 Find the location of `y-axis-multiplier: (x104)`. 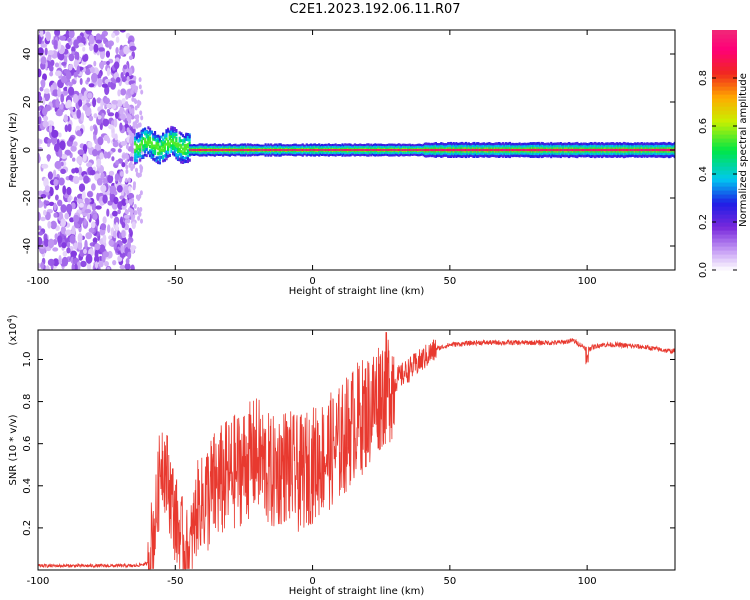

y-axis-multiplier: (x104) is located at coordinates (12, 329).